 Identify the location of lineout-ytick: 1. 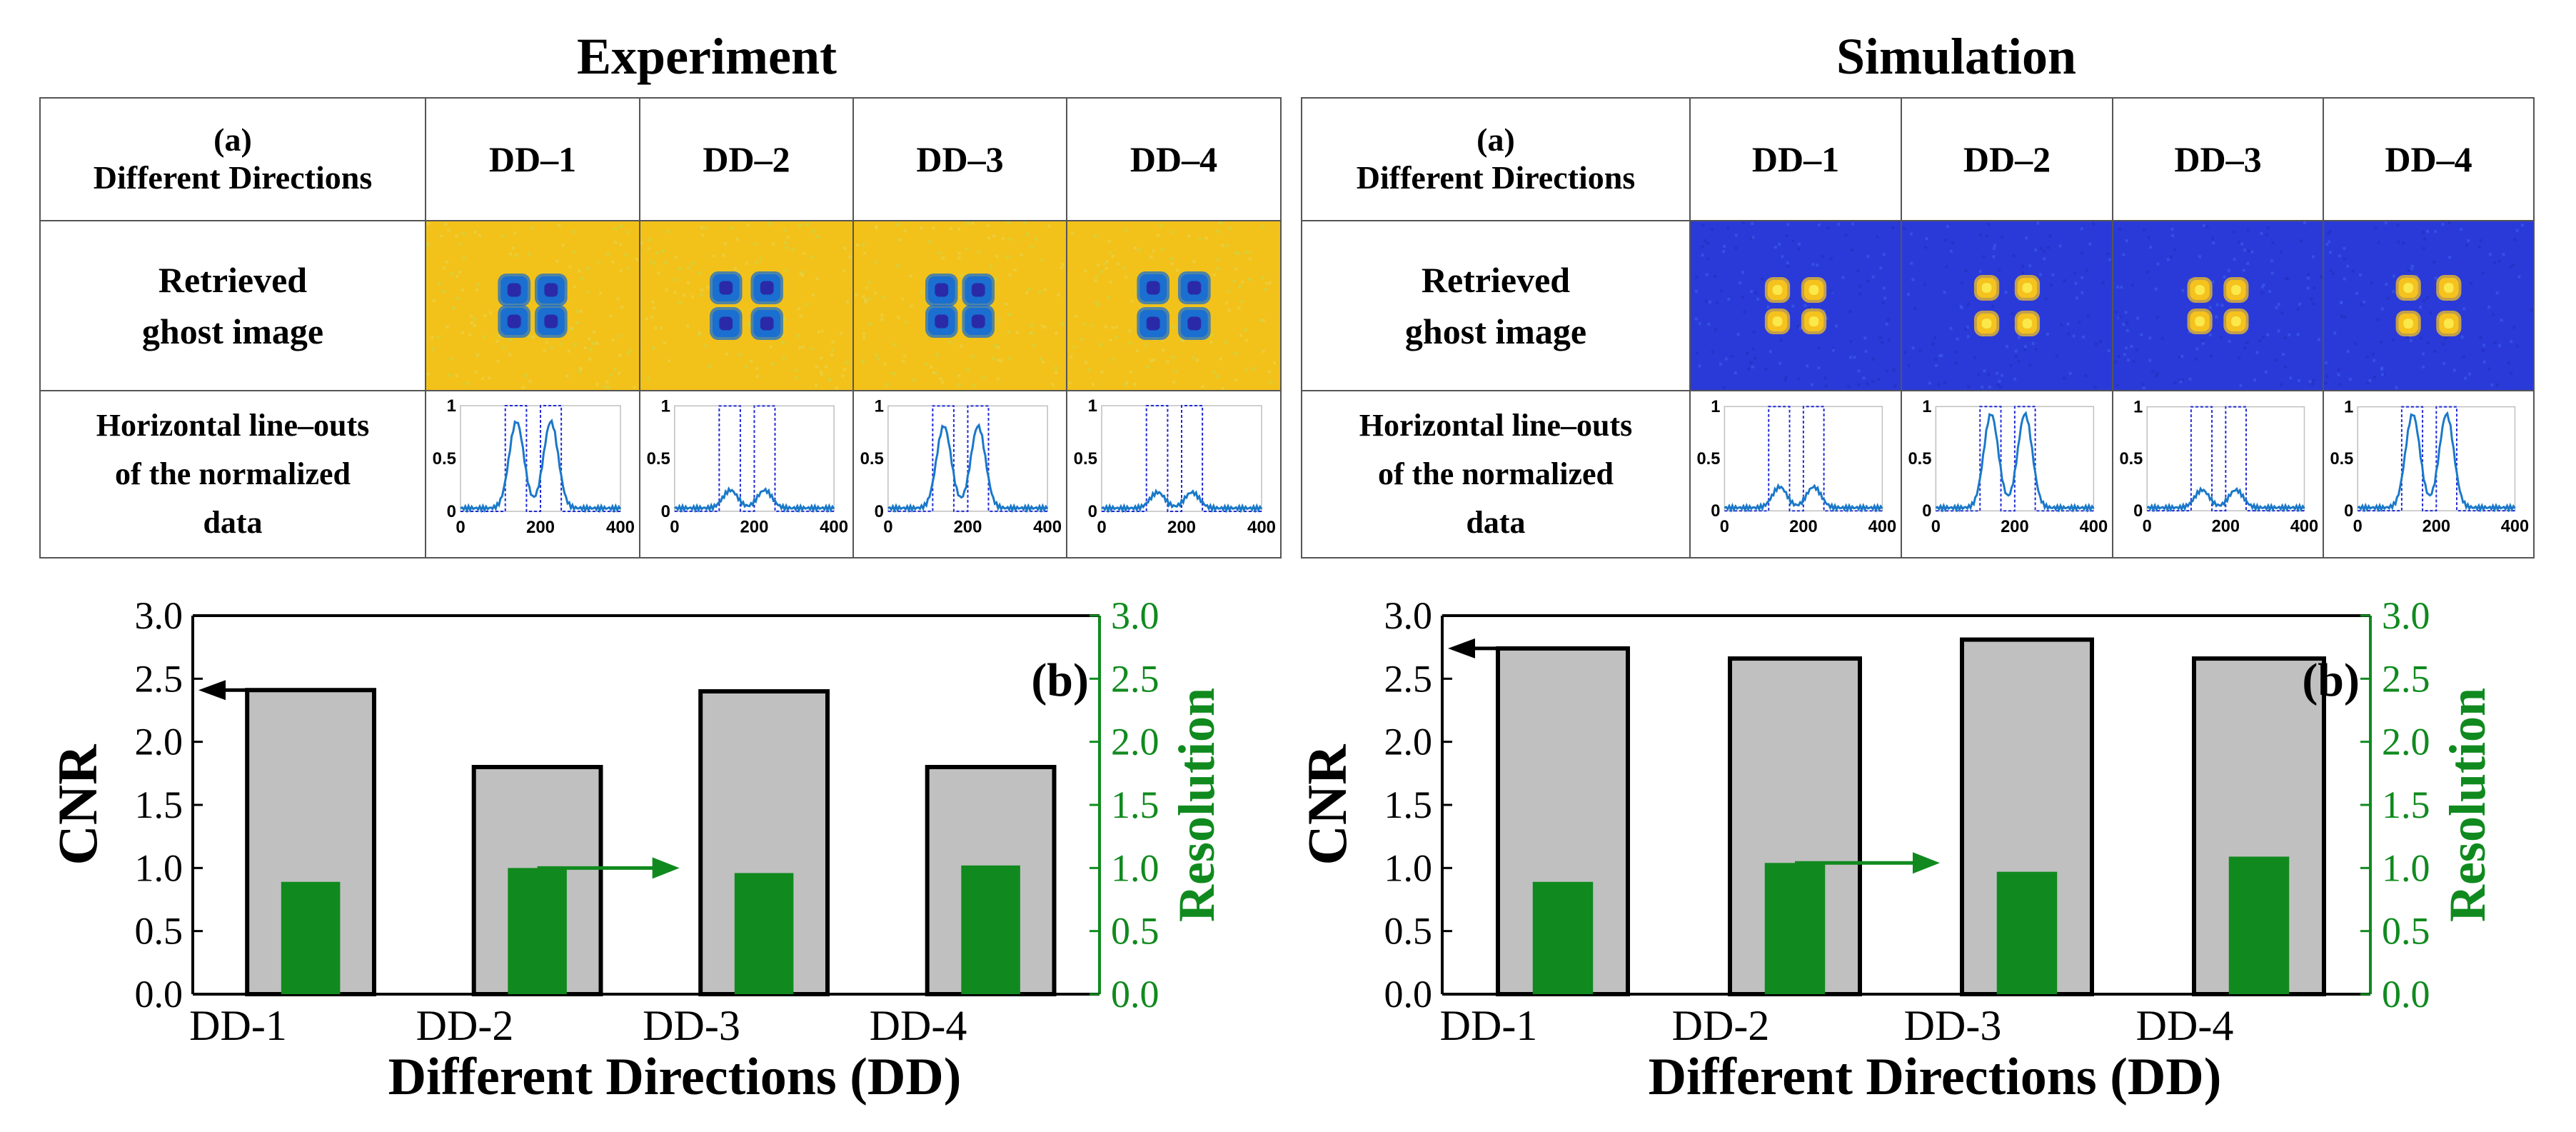
(879, 406).